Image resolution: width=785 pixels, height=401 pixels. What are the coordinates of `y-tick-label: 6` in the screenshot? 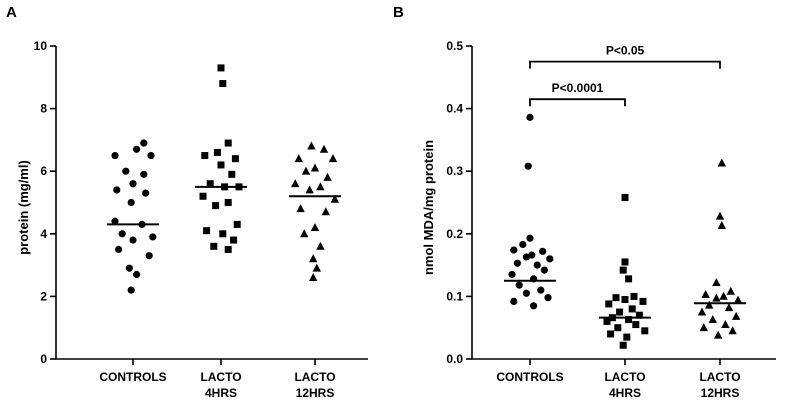 It's located at (43, 171).